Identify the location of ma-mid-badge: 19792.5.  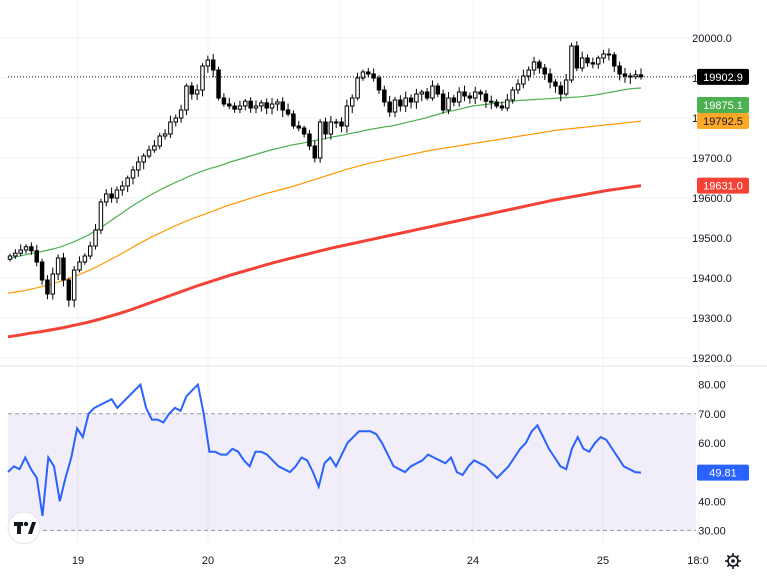
(723, 121).